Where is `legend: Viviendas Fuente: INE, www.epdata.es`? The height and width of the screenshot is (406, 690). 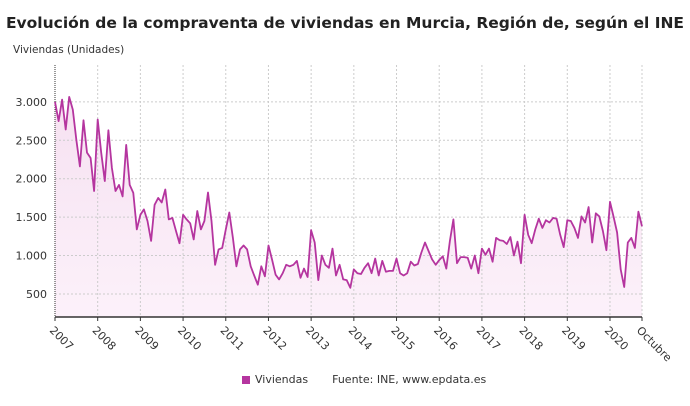 legend: Viviendas Fuente: INE, www.epdata.es is located at coordinates (364, 379).